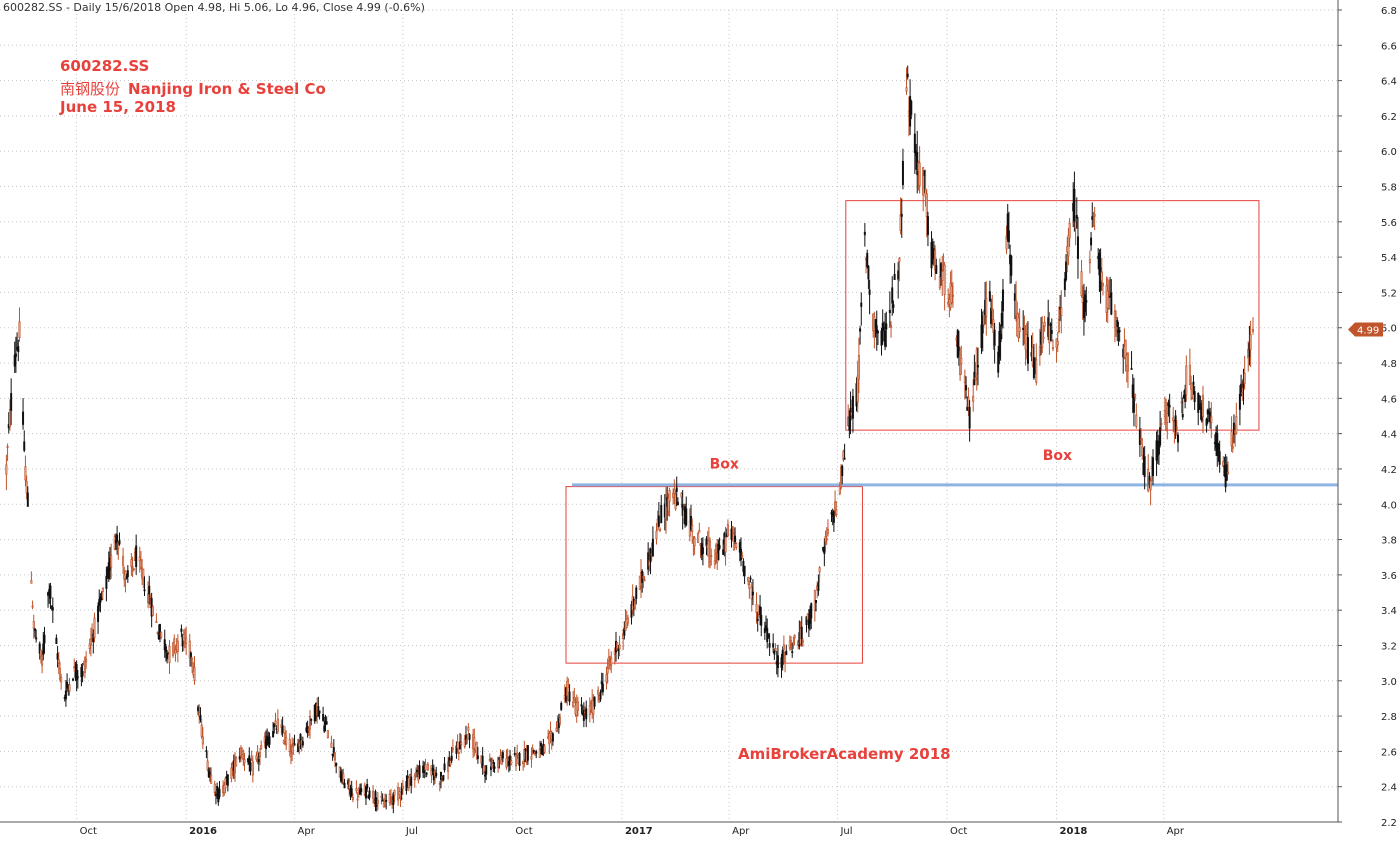 Image resolution: width=1400 pixels, height=844 pixels. I want to click on x-tick-label: 2017, so click(639, 831).